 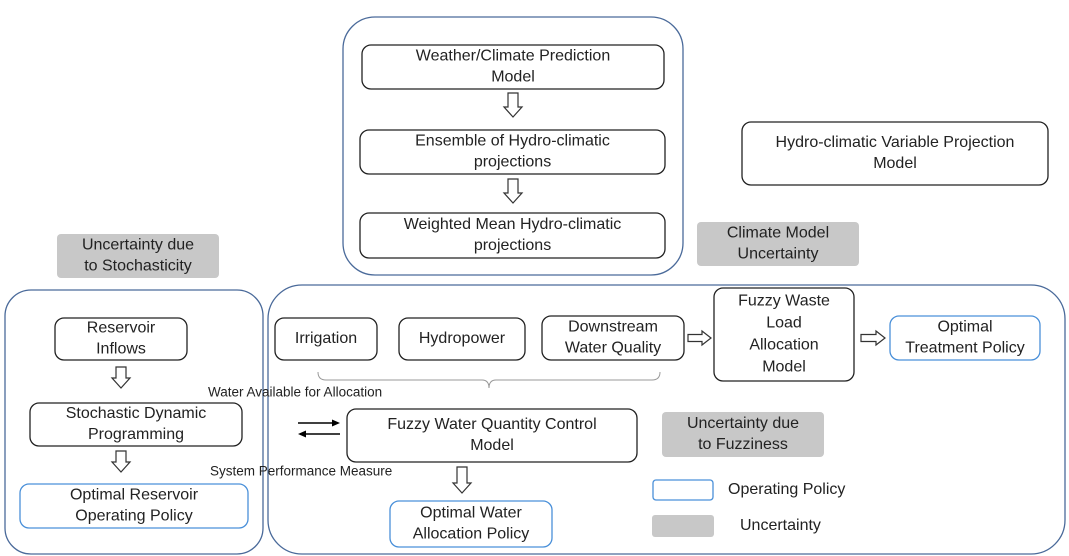 I want to click on box-label: Hydro-climatic Variable Projection, so click(x=895, y=142).